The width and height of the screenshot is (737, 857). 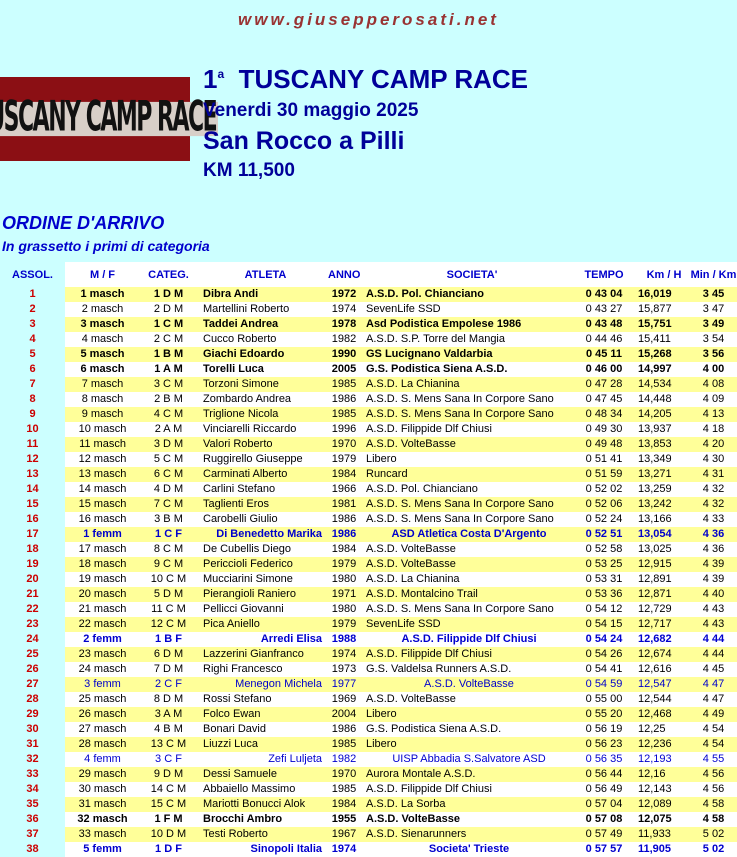 What do you see at coordinates (32, 414) in the screenshot?
I see `position: 9` at bounding box center [32, 414].